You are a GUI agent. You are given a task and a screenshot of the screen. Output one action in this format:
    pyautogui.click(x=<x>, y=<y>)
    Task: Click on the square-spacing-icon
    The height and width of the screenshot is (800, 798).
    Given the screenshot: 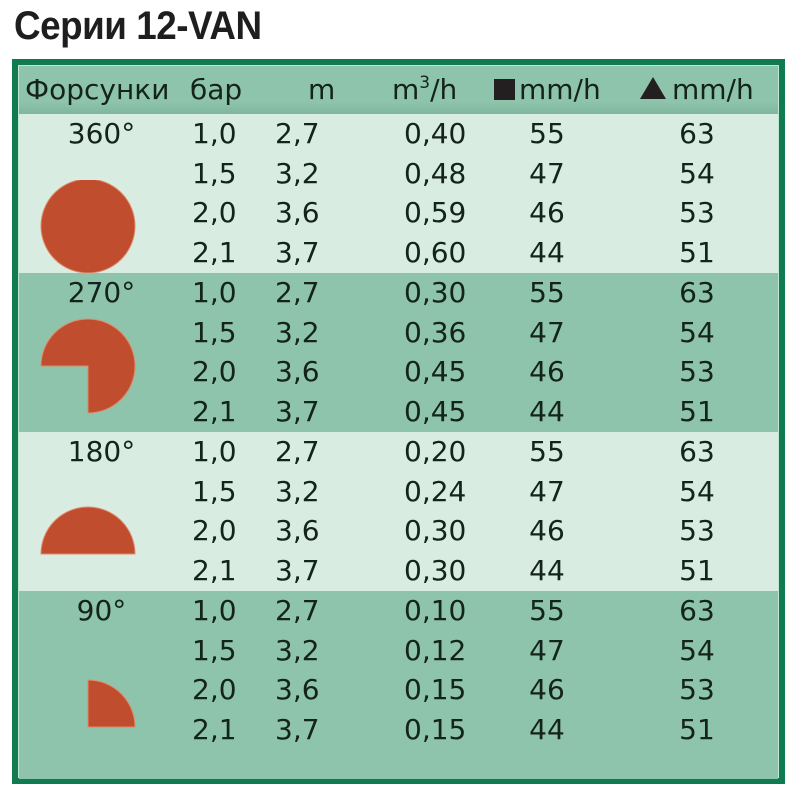 What is the action you would take?
    pyautogui.click(x=504, y=89)
    